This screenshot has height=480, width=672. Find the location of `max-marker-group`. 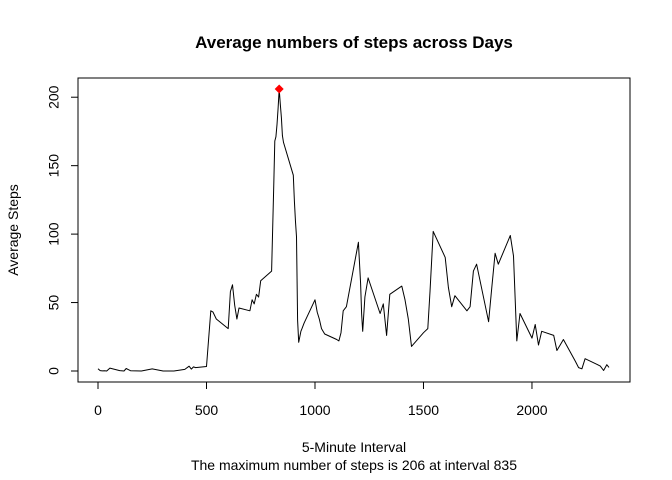

max-marker-group is located at coordinates (279, 89).